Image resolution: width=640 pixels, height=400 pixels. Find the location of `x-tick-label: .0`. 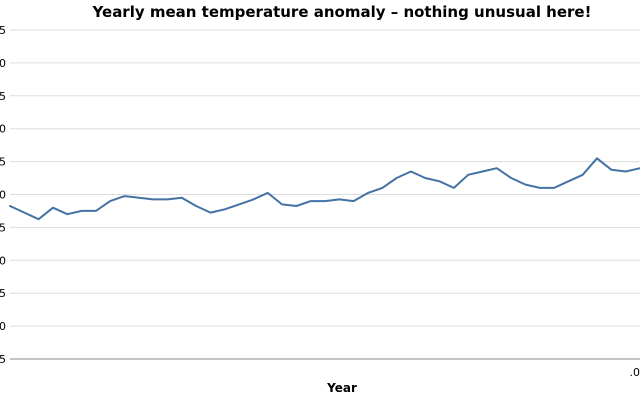

x-tick-label: .0 is located at coordinates (635, 372).